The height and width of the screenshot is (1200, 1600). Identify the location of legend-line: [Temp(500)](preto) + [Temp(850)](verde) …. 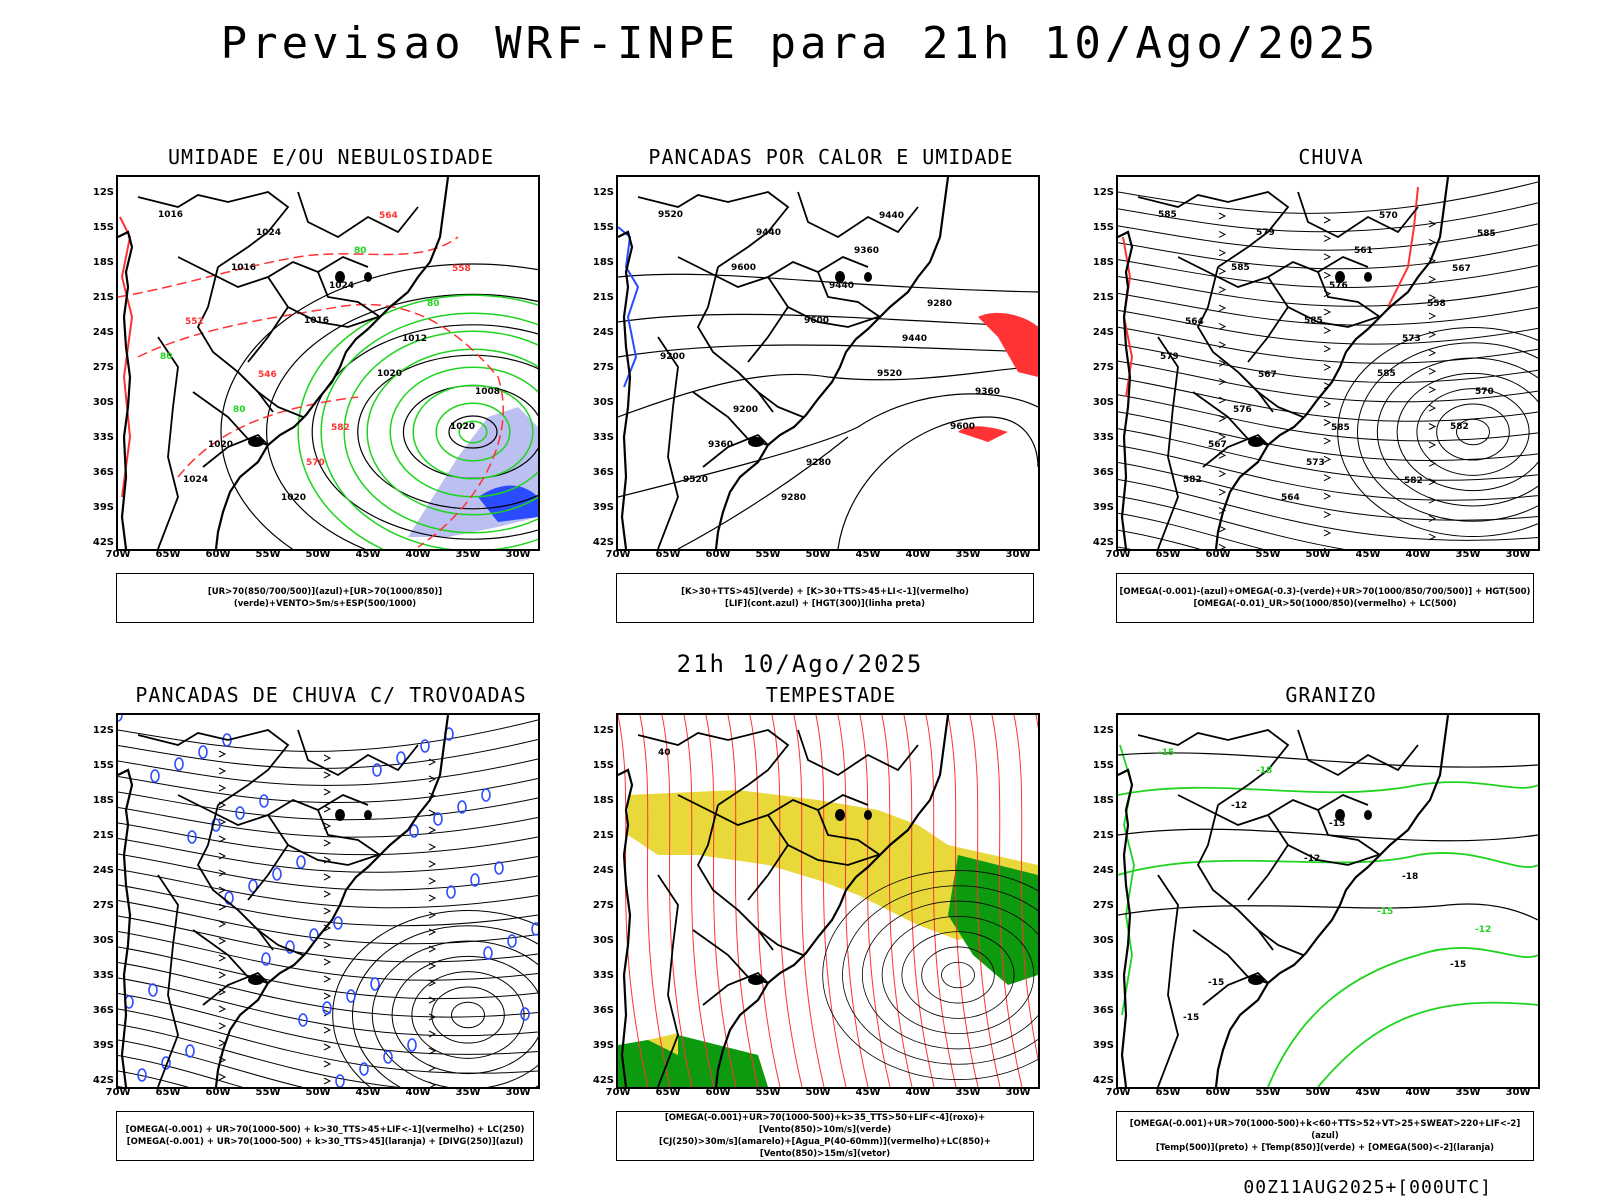
(1325, 1148).